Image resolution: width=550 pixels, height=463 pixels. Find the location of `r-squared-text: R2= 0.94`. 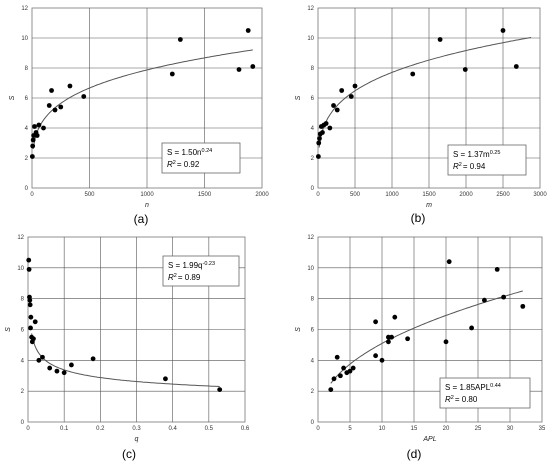

r-squared-text: R2= 0.94 is located at coordinates (469, 166).